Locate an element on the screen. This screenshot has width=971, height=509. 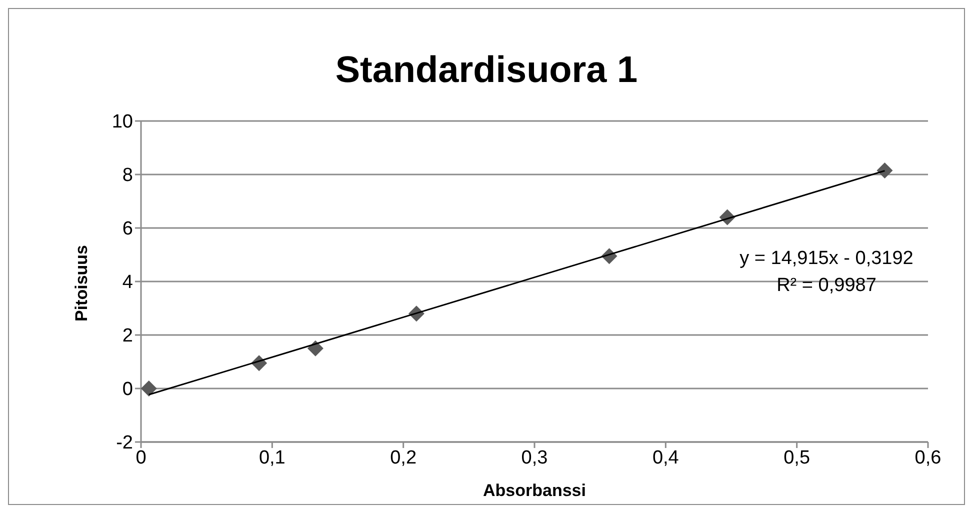
y-tick-label: -2 is located at coordinates (124, 443).